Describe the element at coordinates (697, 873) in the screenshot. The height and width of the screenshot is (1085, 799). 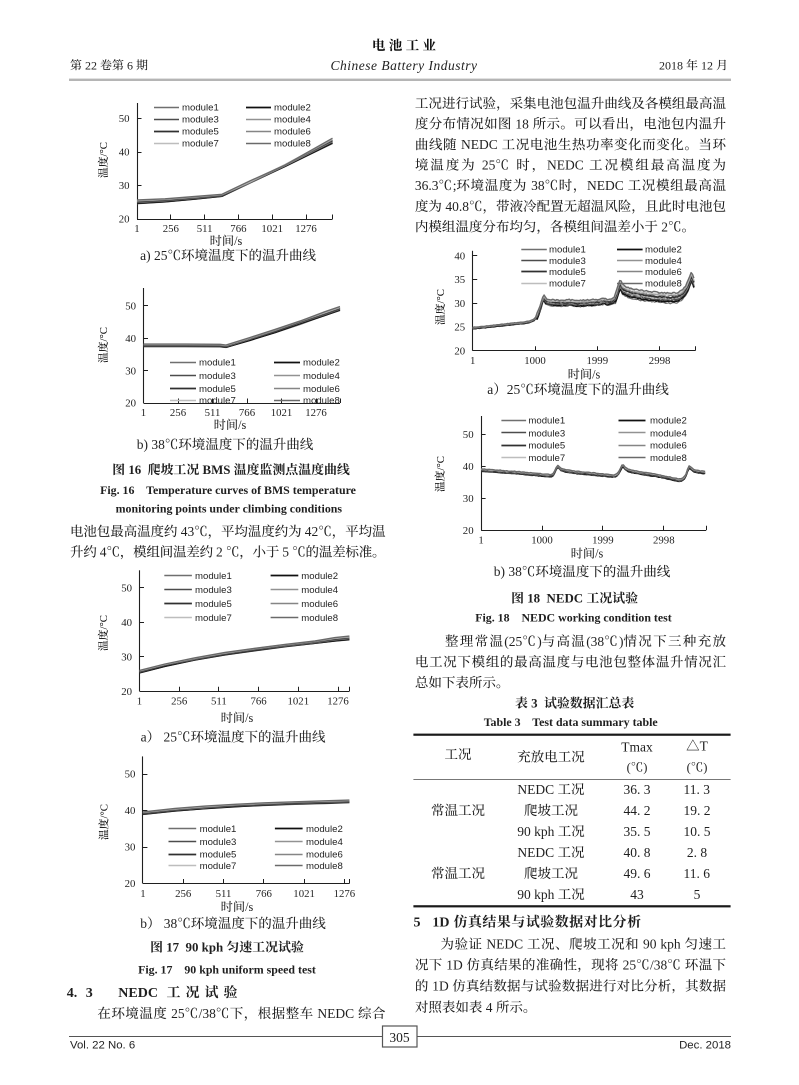
I see `svg-text: 11. 6` at that location.